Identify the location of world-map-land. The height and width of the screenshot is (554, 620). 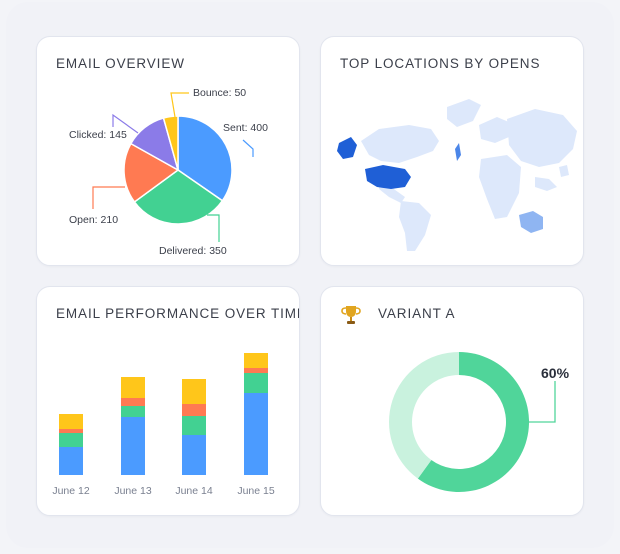
(469, 175).